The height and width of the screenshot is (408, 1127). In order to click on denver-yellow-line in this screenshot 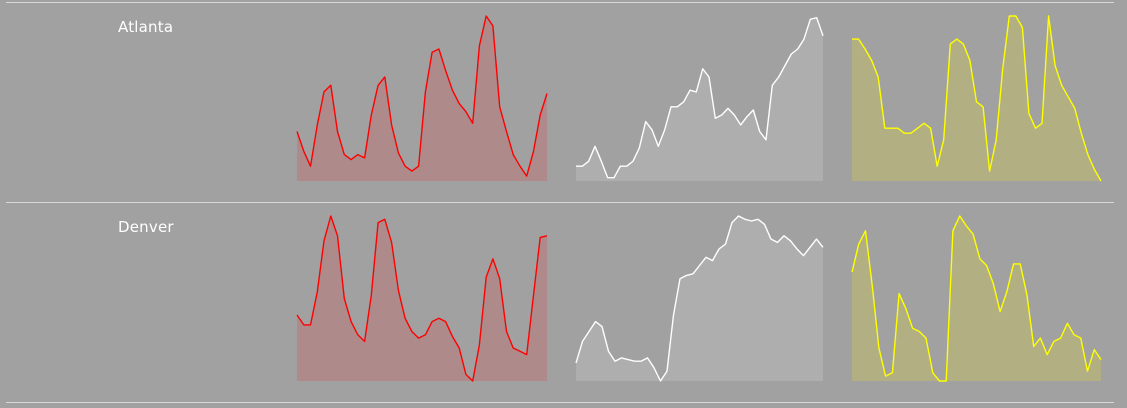, I will do `click(976, 298)`.